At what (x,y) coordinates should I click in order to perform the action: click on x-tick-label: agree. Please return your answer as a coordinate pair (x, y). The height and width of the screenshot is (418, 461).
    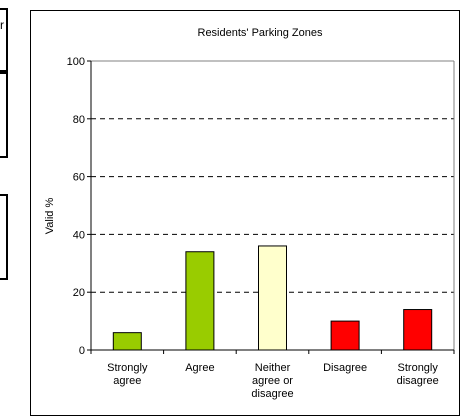
    Looking at the image, I should click on (127, 381).